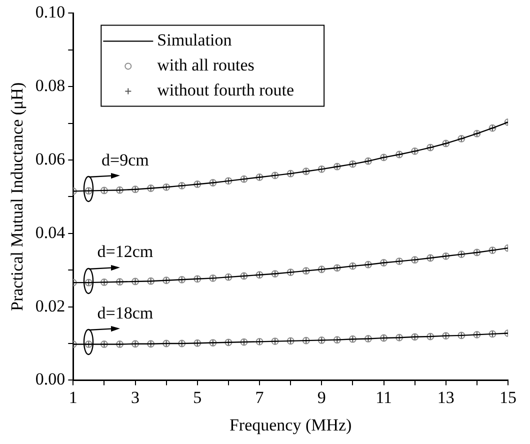 This screenshot has height=444, width=530. What do you see at coordinates (50, 306) in the screenshot?
I see `y-tick-label: 0.02` at bounding box center [50, 306].